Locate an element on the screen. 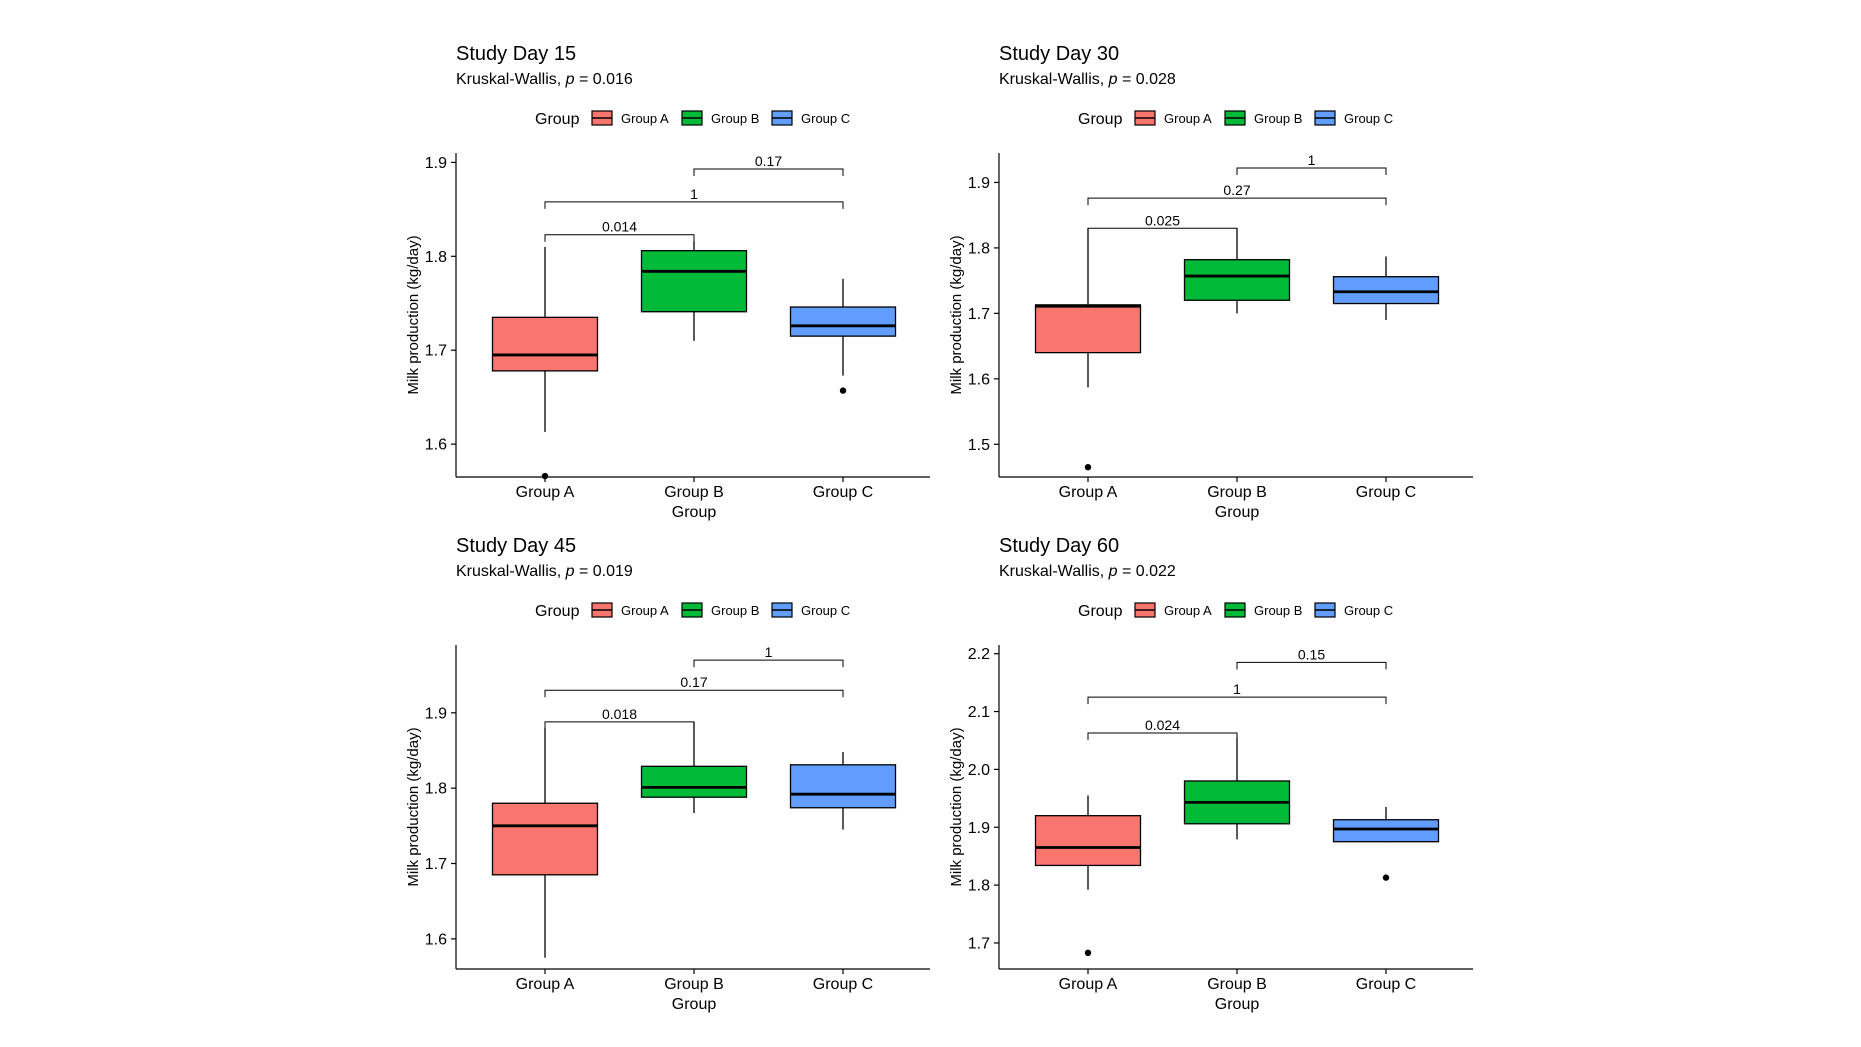 The height and width of the screenshot is (1047, 1861). bracket-p-value: 0.024 is located at coordinates (1162, 725).